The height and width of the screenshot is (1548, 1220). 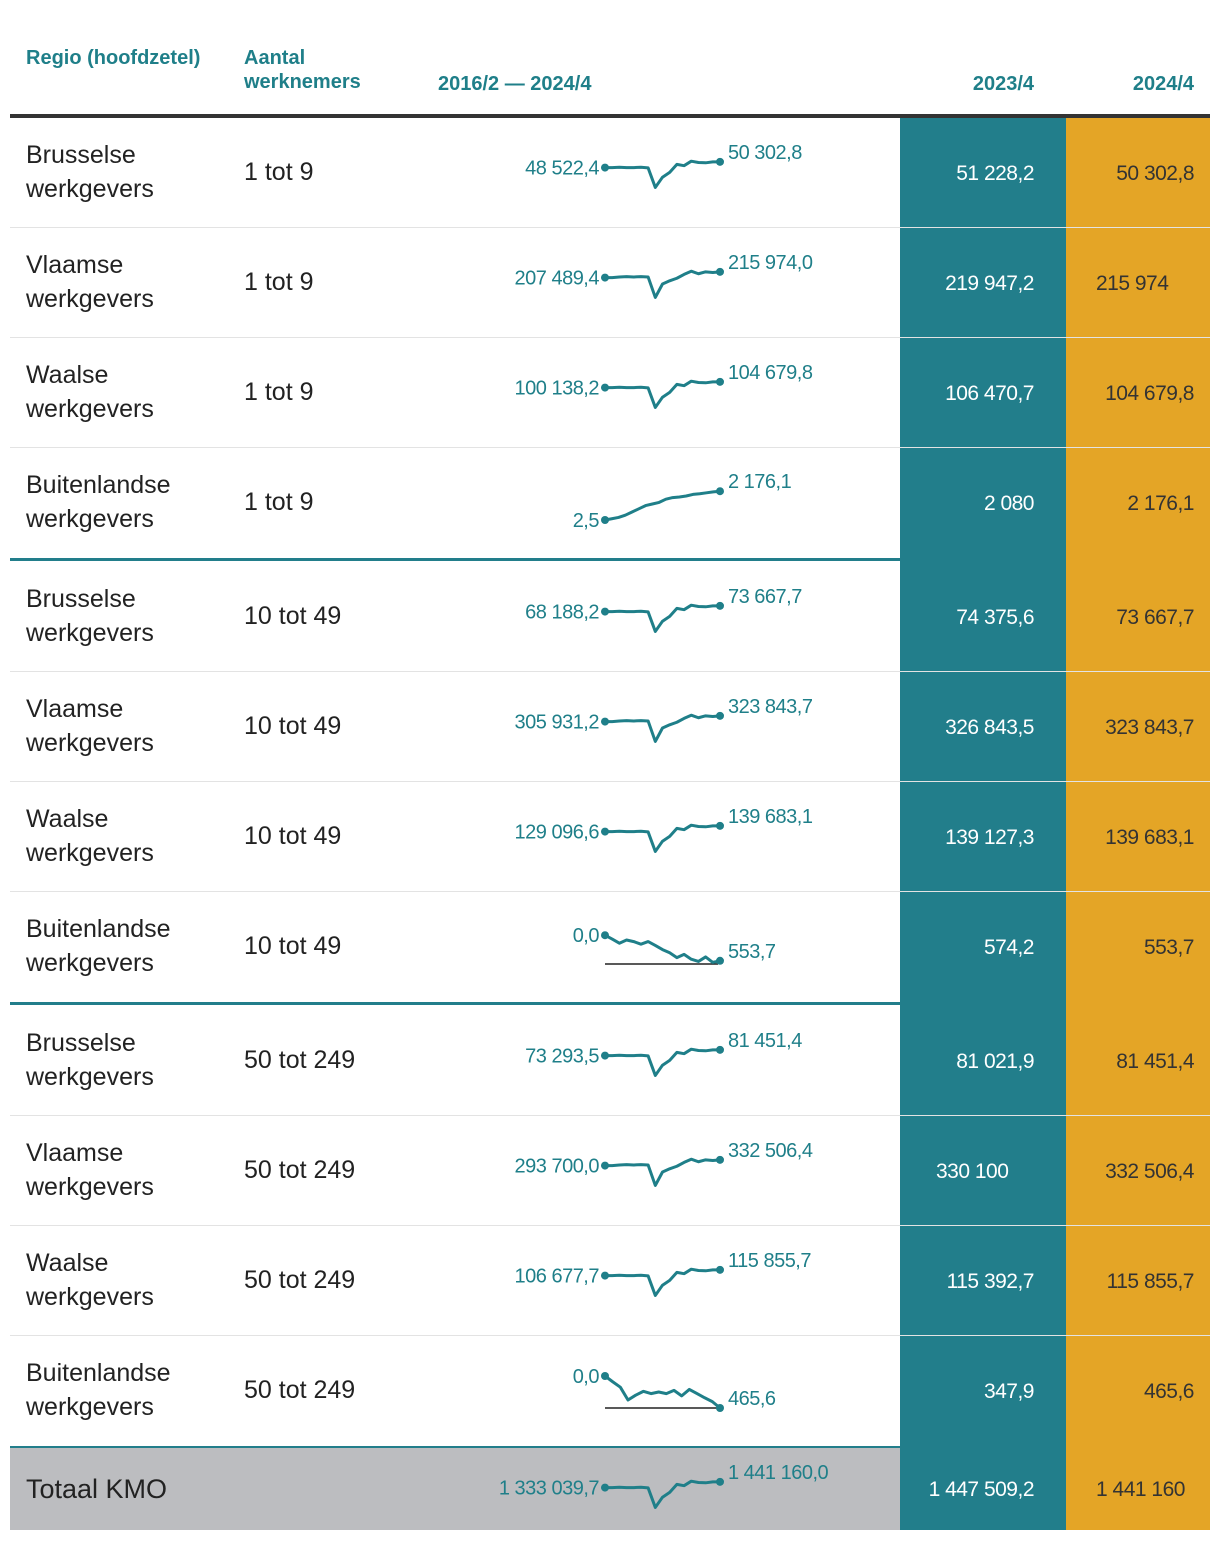 What do you see at coordinates (664, 1053) in the screenshot?
I see `sparkline-chart: 73 293,5 81 451,4` at bounding box center [664, 1053].